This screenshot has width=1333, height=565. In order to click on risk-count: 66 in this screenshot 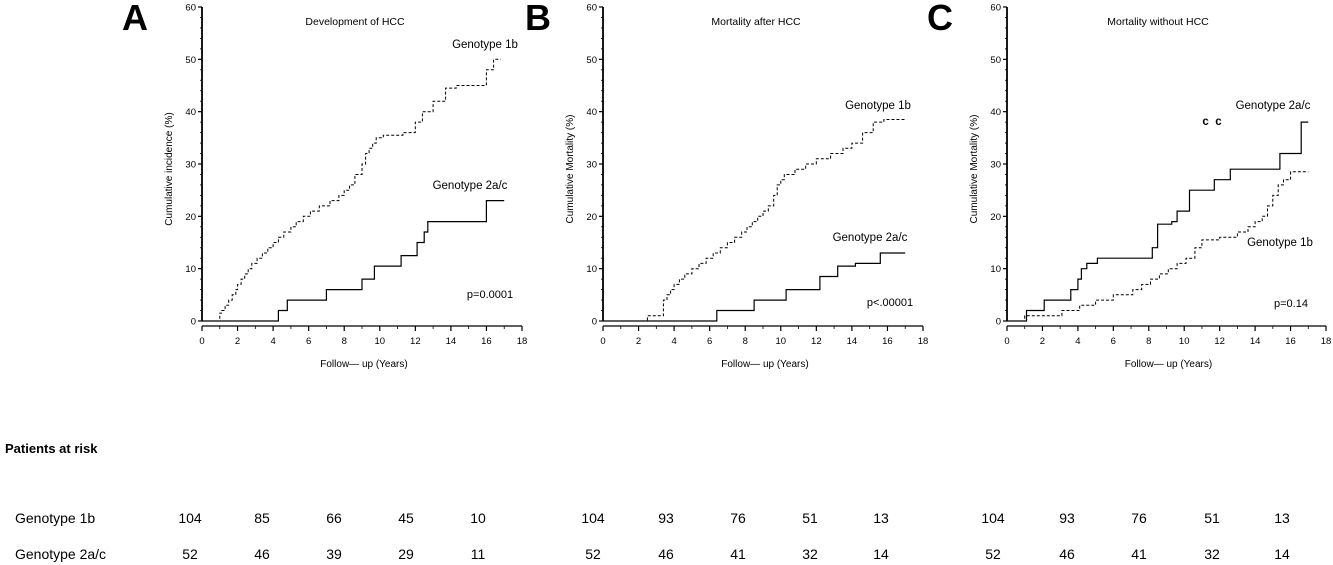, I will do `click(334, 518)`.